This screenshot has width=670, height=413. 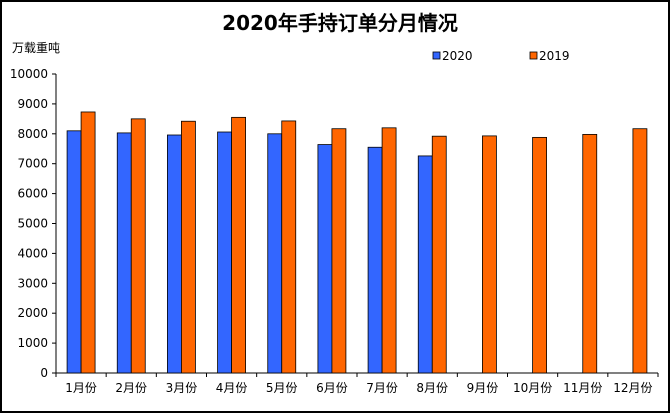 What do you see at coordinates (32, 104) in the screenshot?
I see `y-tick-label: 9000` at bounding box center [32, 104].